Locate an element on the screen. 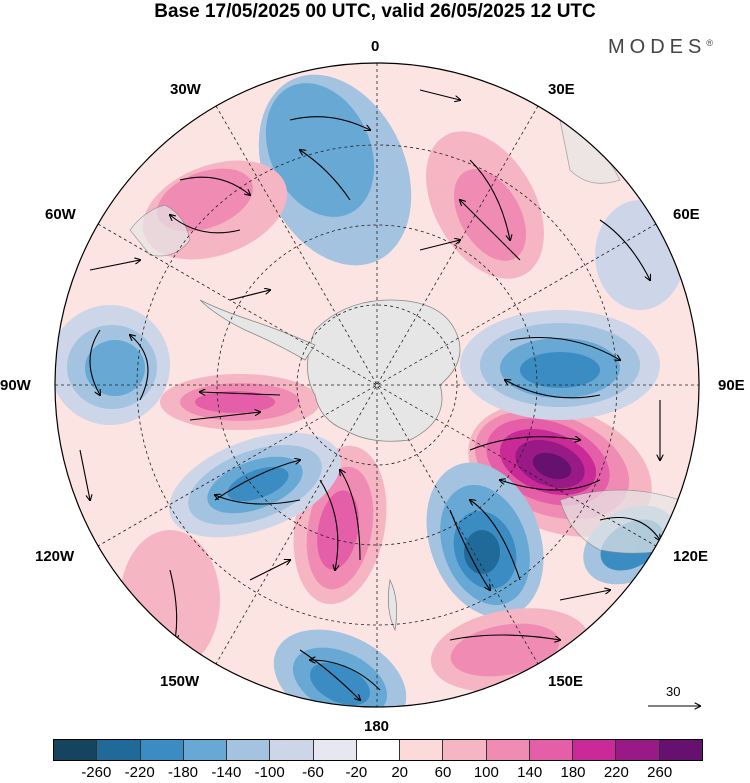 This screenshot has width=750, height=783. colorbar-tick-label: -100 is located at coordinates (269, 772).